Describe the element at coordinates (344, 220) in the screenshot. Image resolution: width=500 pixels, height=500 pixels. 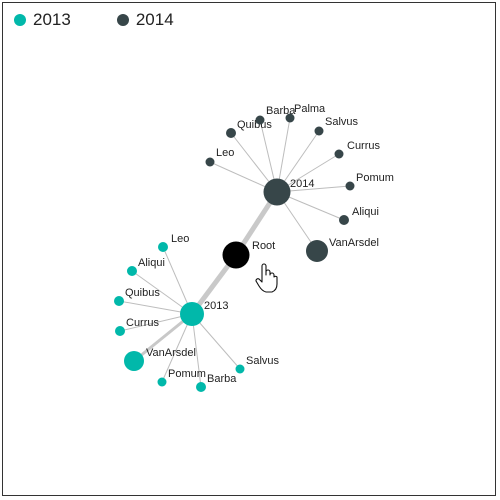
I see `node-2014-aliqui` at that location.